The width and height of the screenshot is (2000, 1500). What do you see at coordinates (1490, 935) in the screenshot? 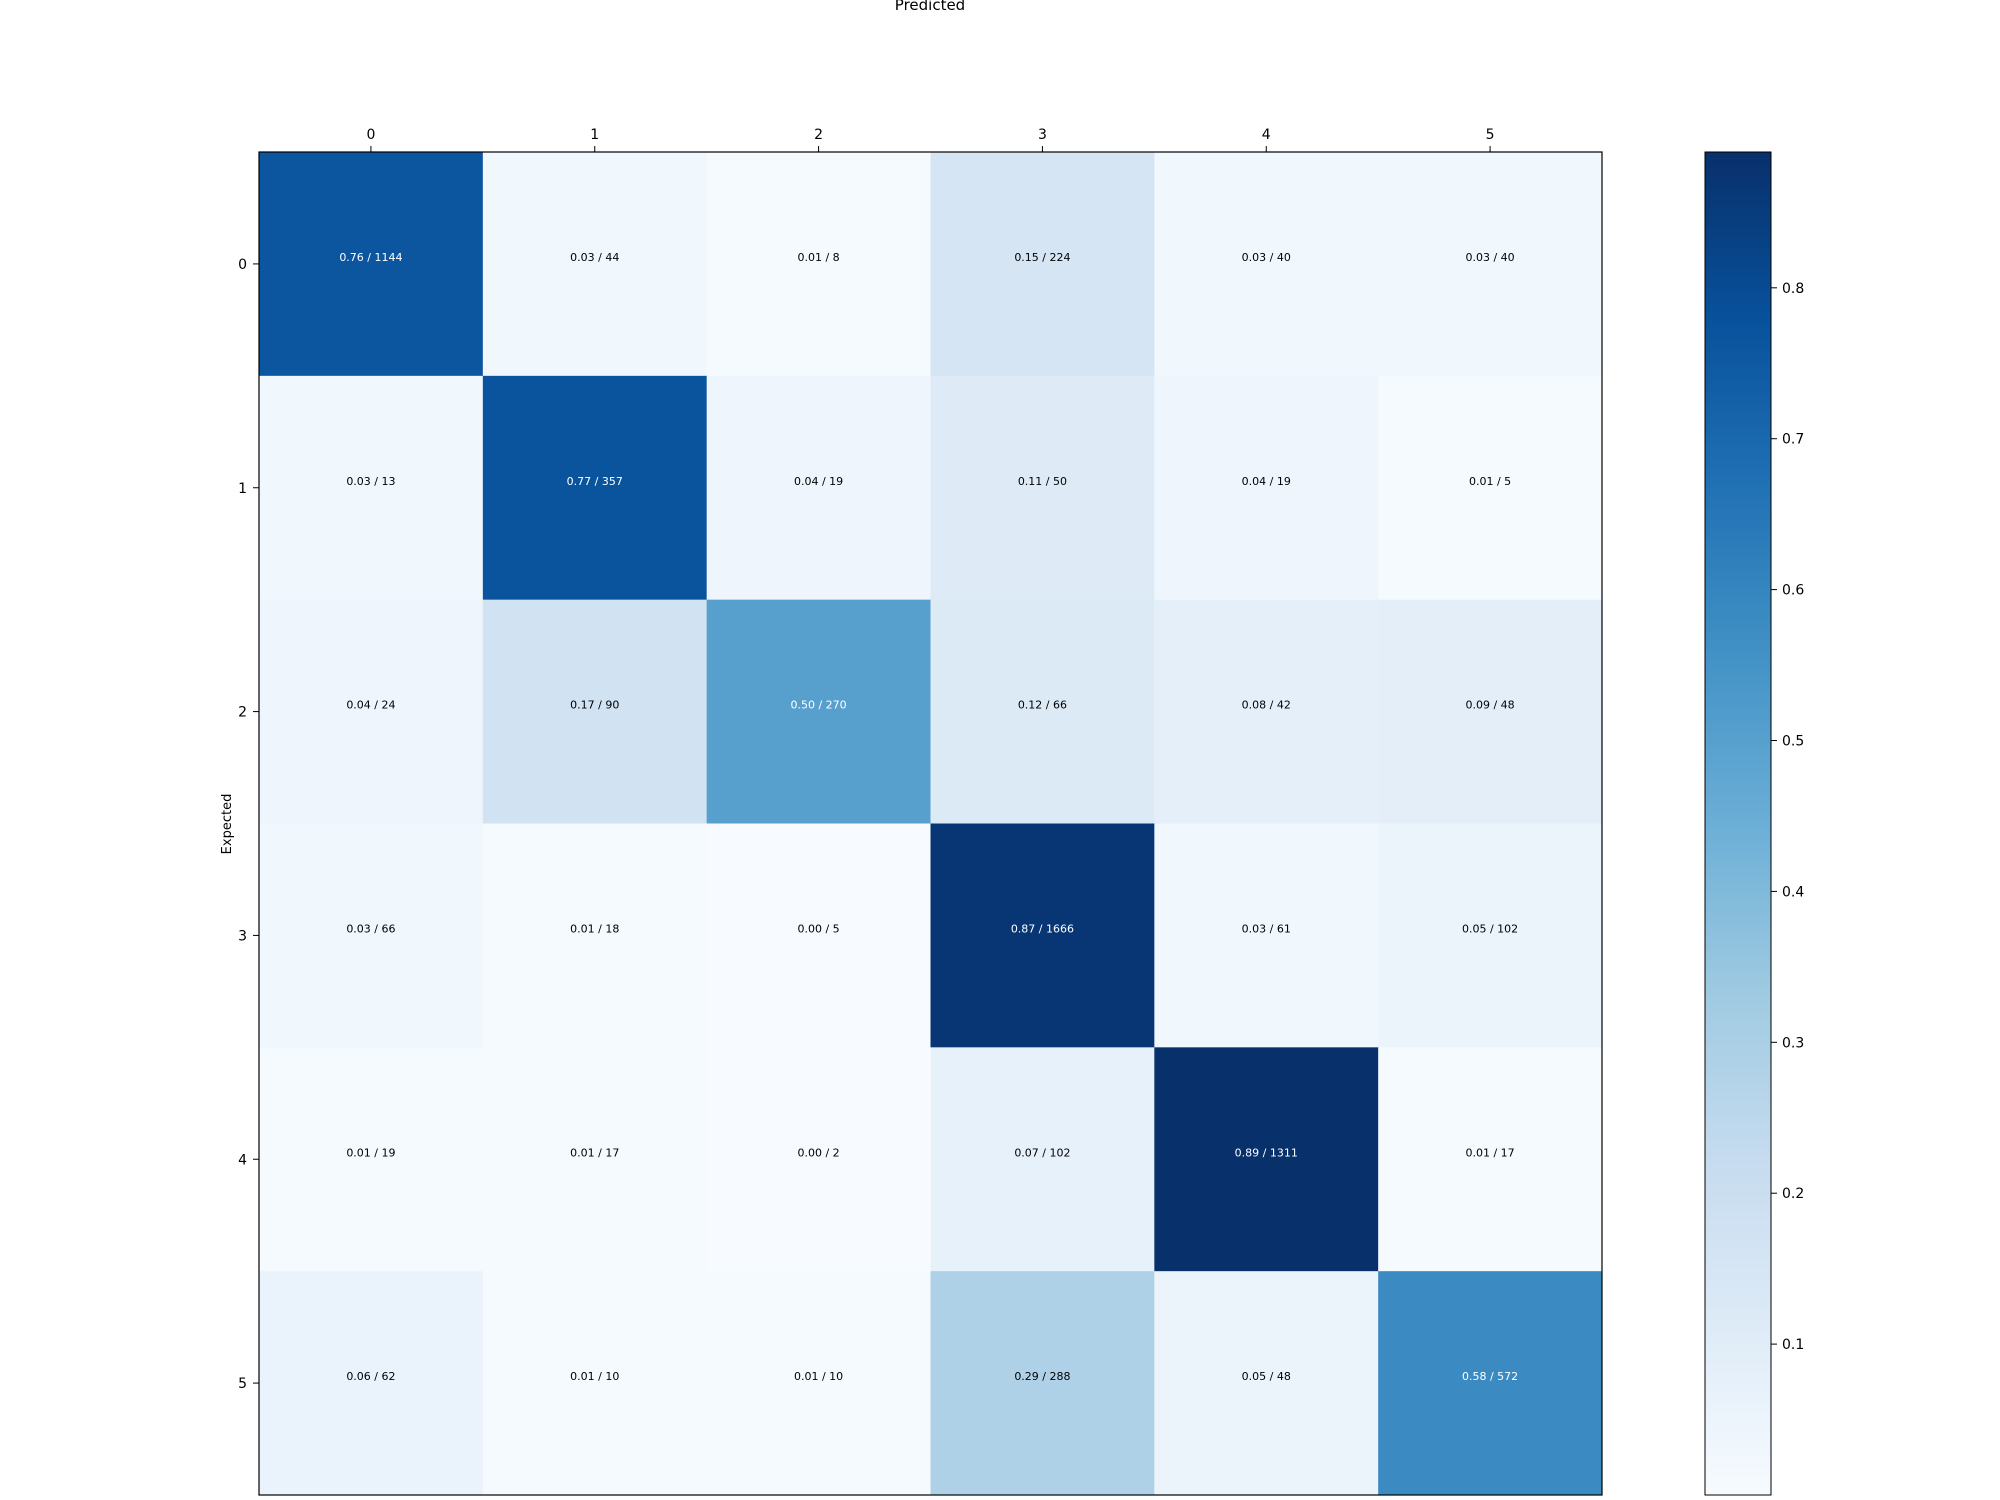
I see `heatmap-cell-r3-c5` at bounding box center [1490, 935].